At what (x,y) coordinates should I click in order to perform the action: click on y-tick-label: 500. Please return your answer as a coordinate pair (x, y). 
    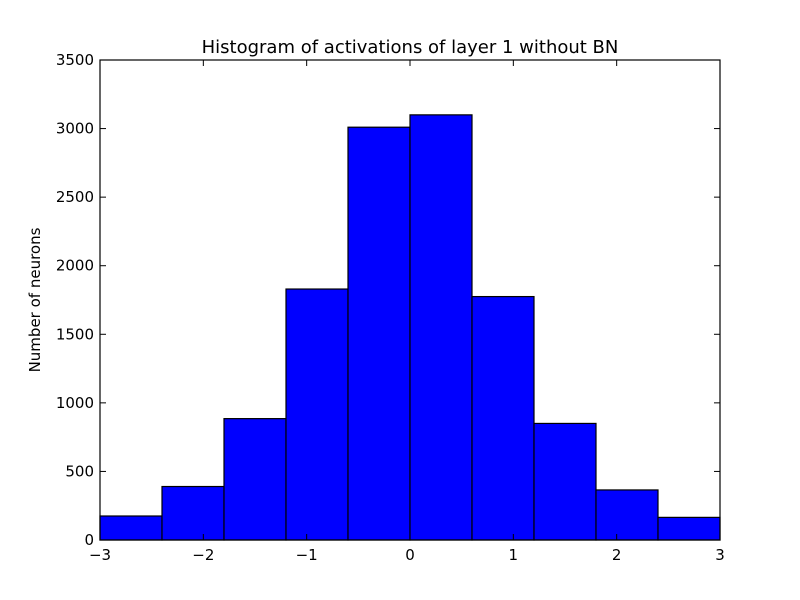
    Looking at the image, I should click on (79, 471).